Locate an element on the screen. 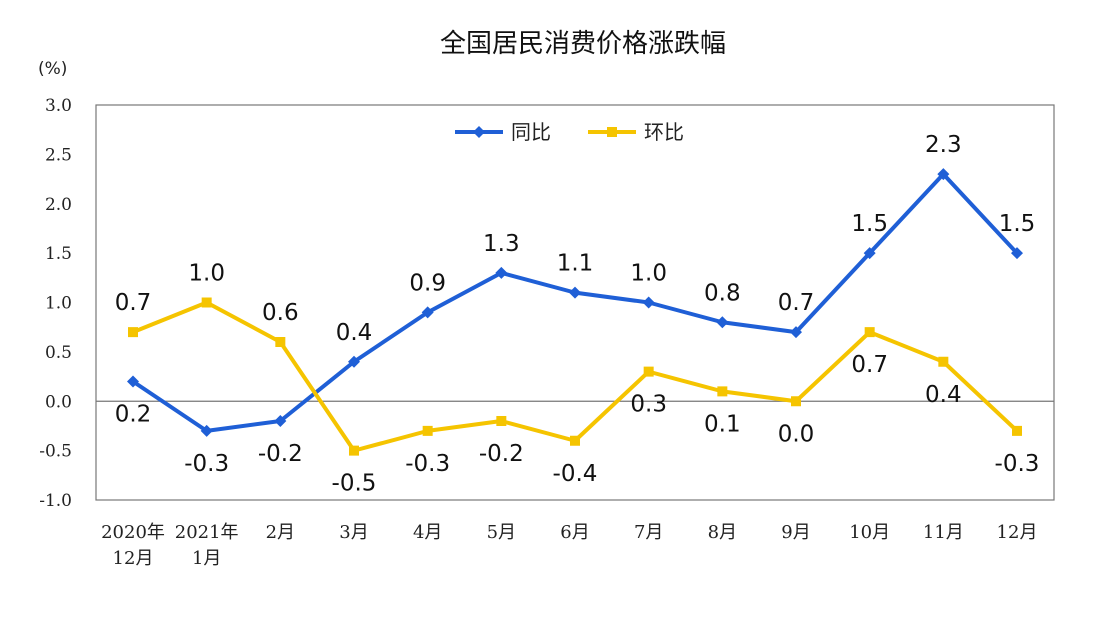 The width and height of the screenshot is (1098, 632). x-tick-label: 4月 is located at coordinates (427, 532).